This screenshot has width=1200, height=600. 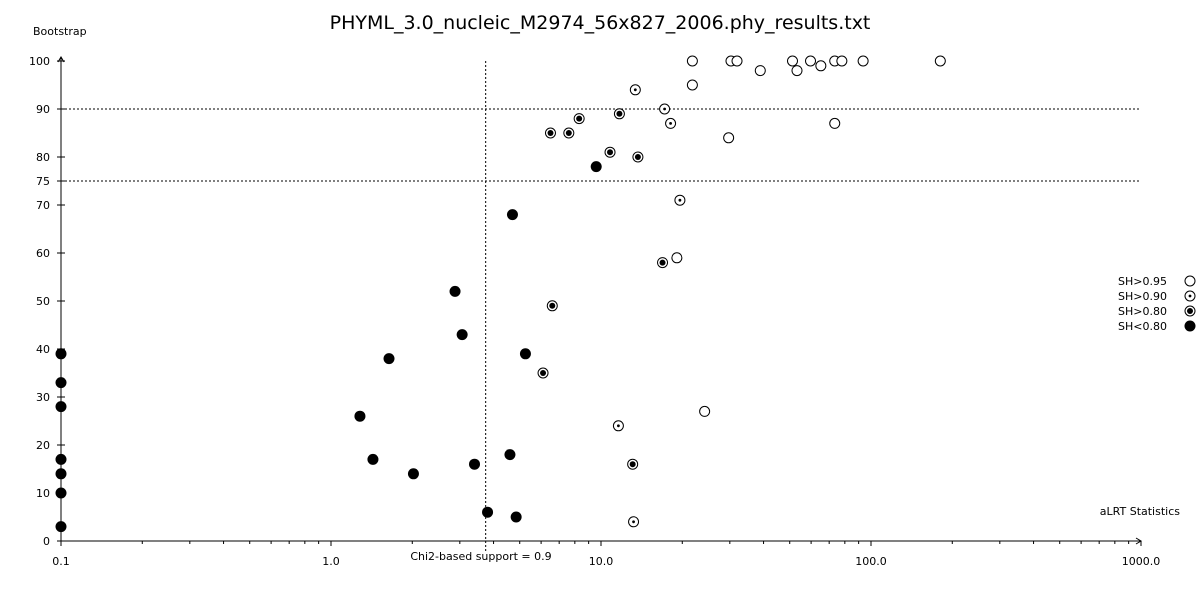 What do you see at coordinates (1157, 304) in the screenshot?
I see `legend: SH>0.95 SH>0.90 SH>0.80 SH<0.80` at bounding box center [1157, 304].